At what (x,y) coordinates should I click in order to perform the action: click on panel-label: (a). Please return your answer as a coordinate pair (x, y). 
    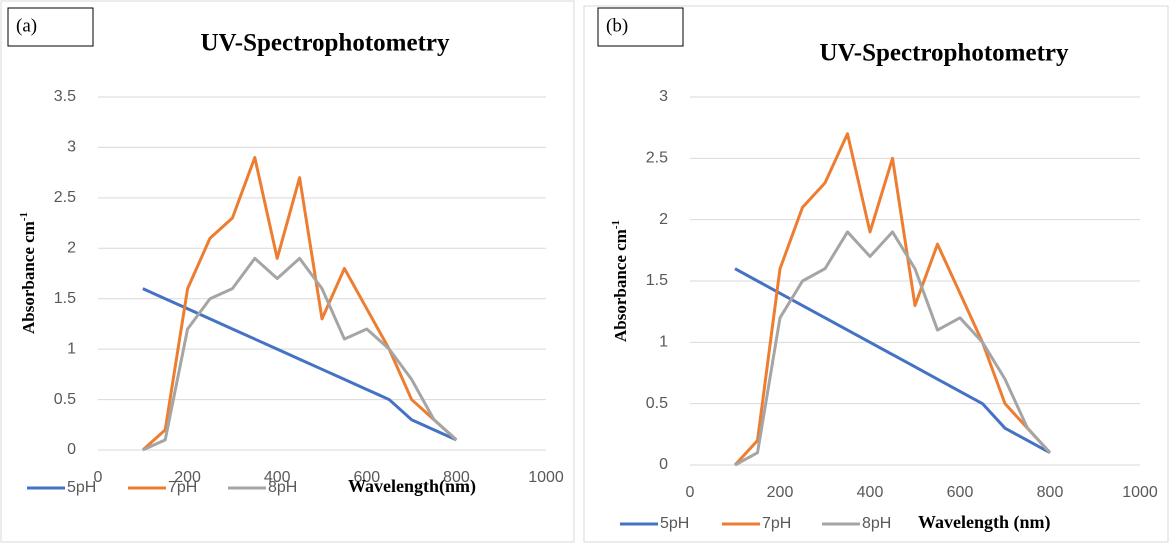
    Looking at the image, I should click on (26, 25).